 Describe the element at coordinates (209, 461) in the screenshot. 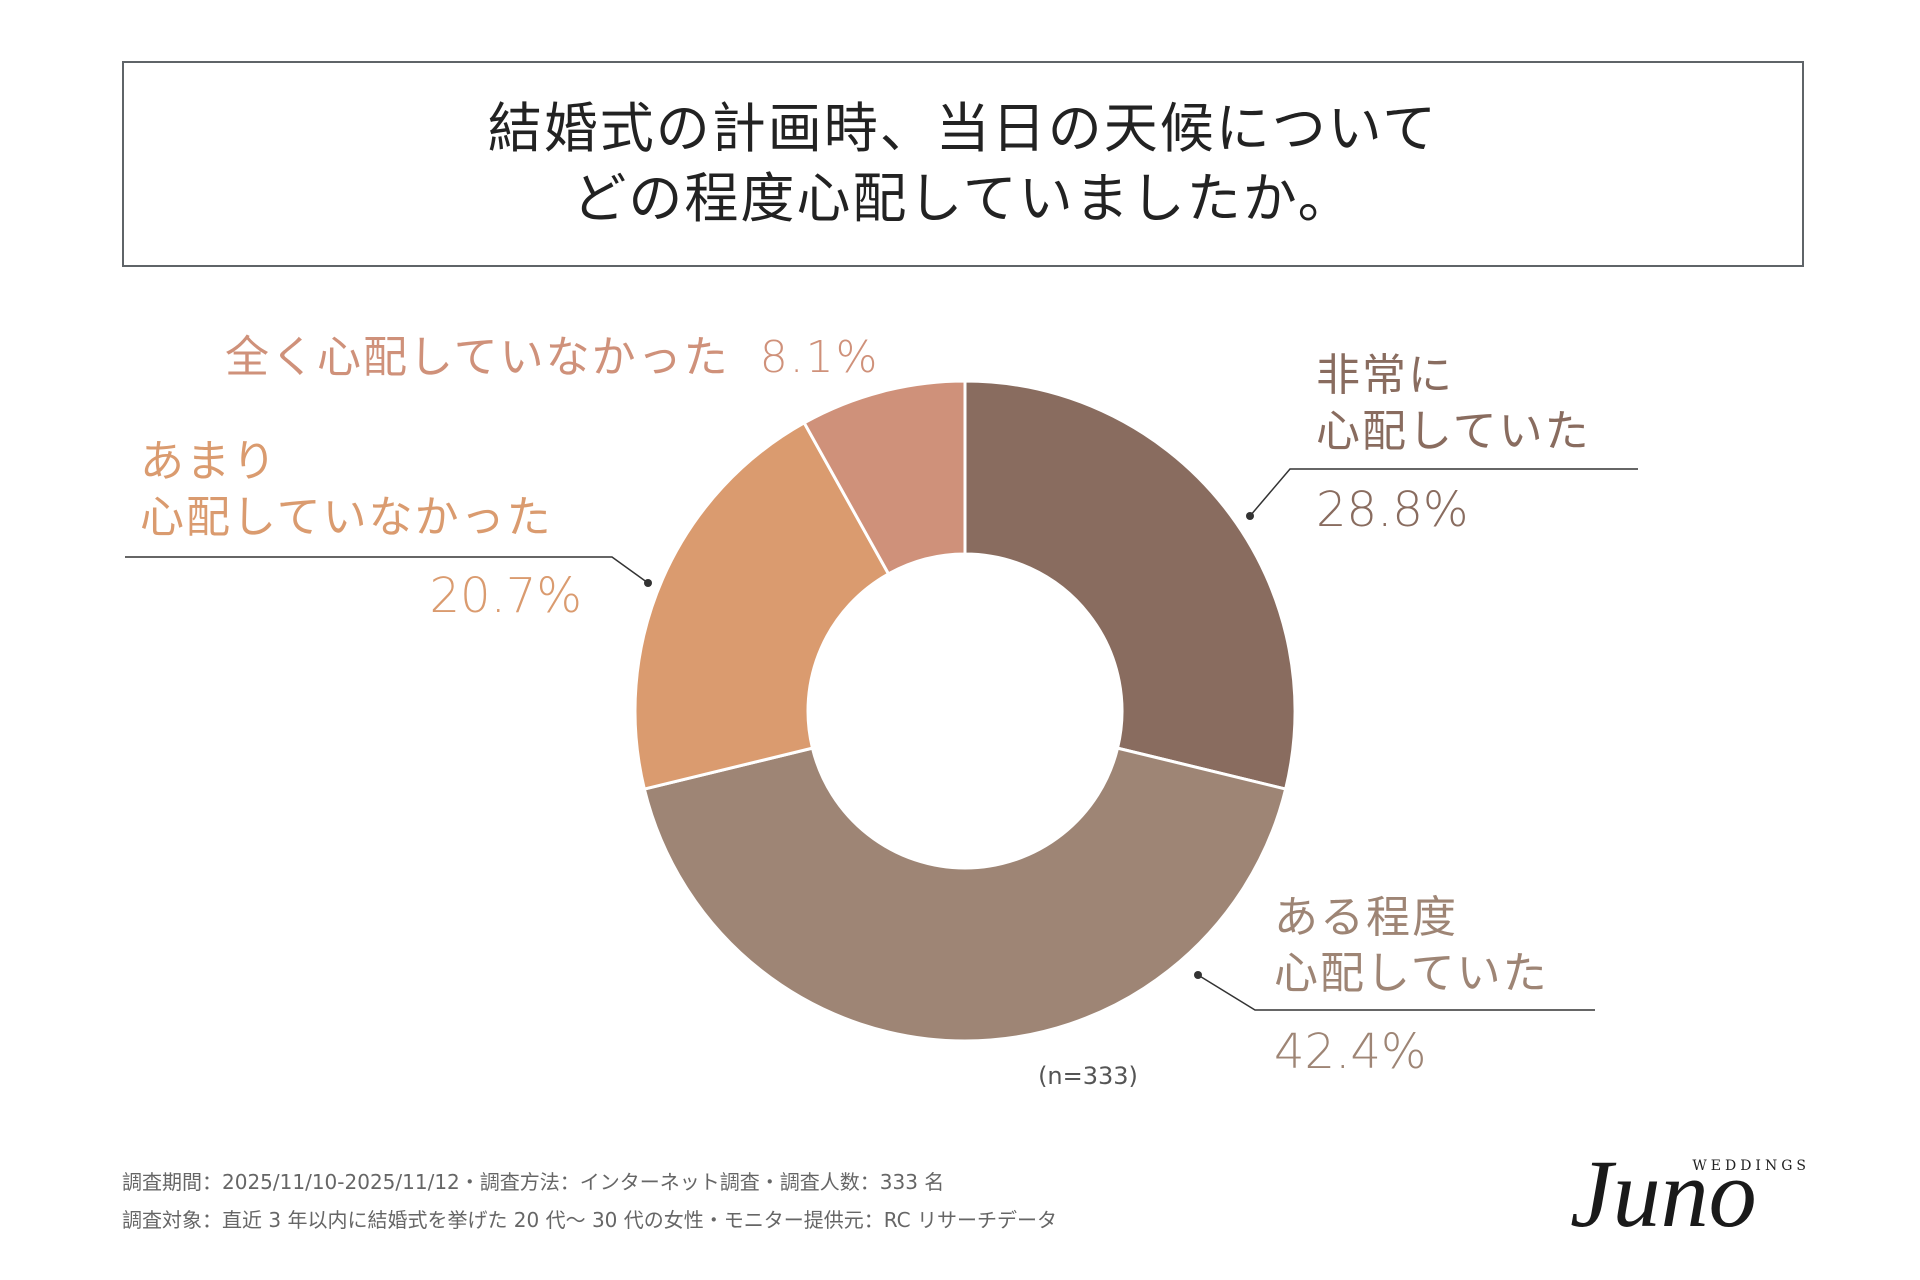

I see `label-not-much-line1: あまり` at that location.